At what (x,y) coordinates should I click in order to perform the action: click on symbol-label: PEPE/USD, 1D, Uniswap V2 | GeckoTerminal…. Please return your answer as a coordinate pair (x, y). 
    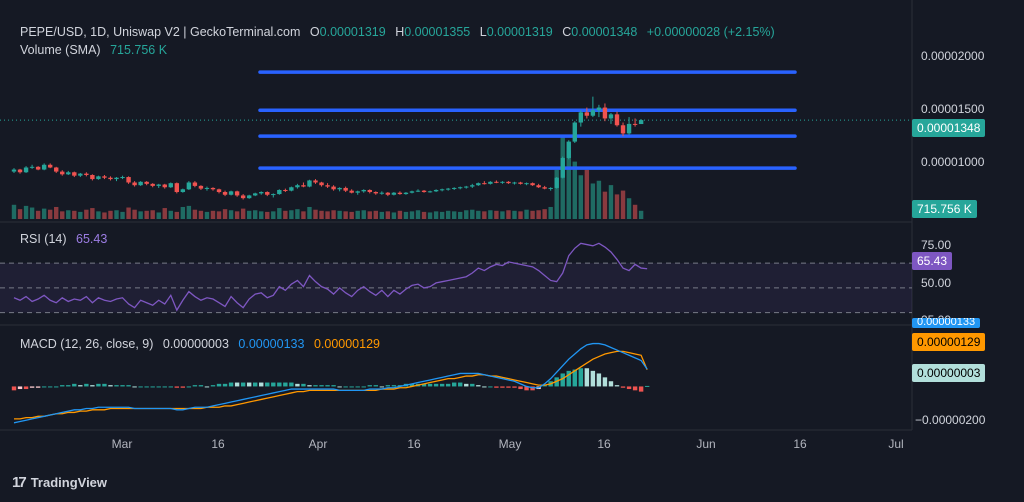
    Looking at the image, I should click on (160, 32).